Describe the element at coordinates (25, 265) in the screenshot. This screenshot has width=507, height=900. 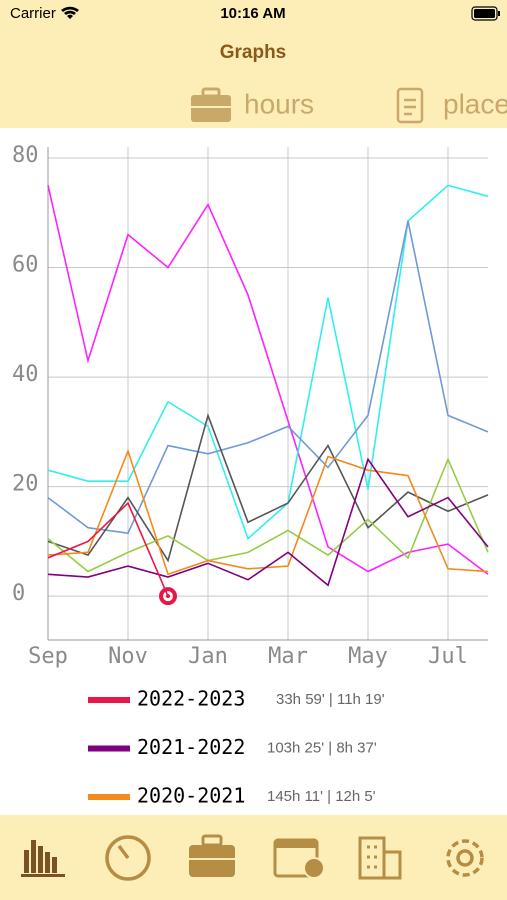
I see `y-tick-label: 60` at that location.